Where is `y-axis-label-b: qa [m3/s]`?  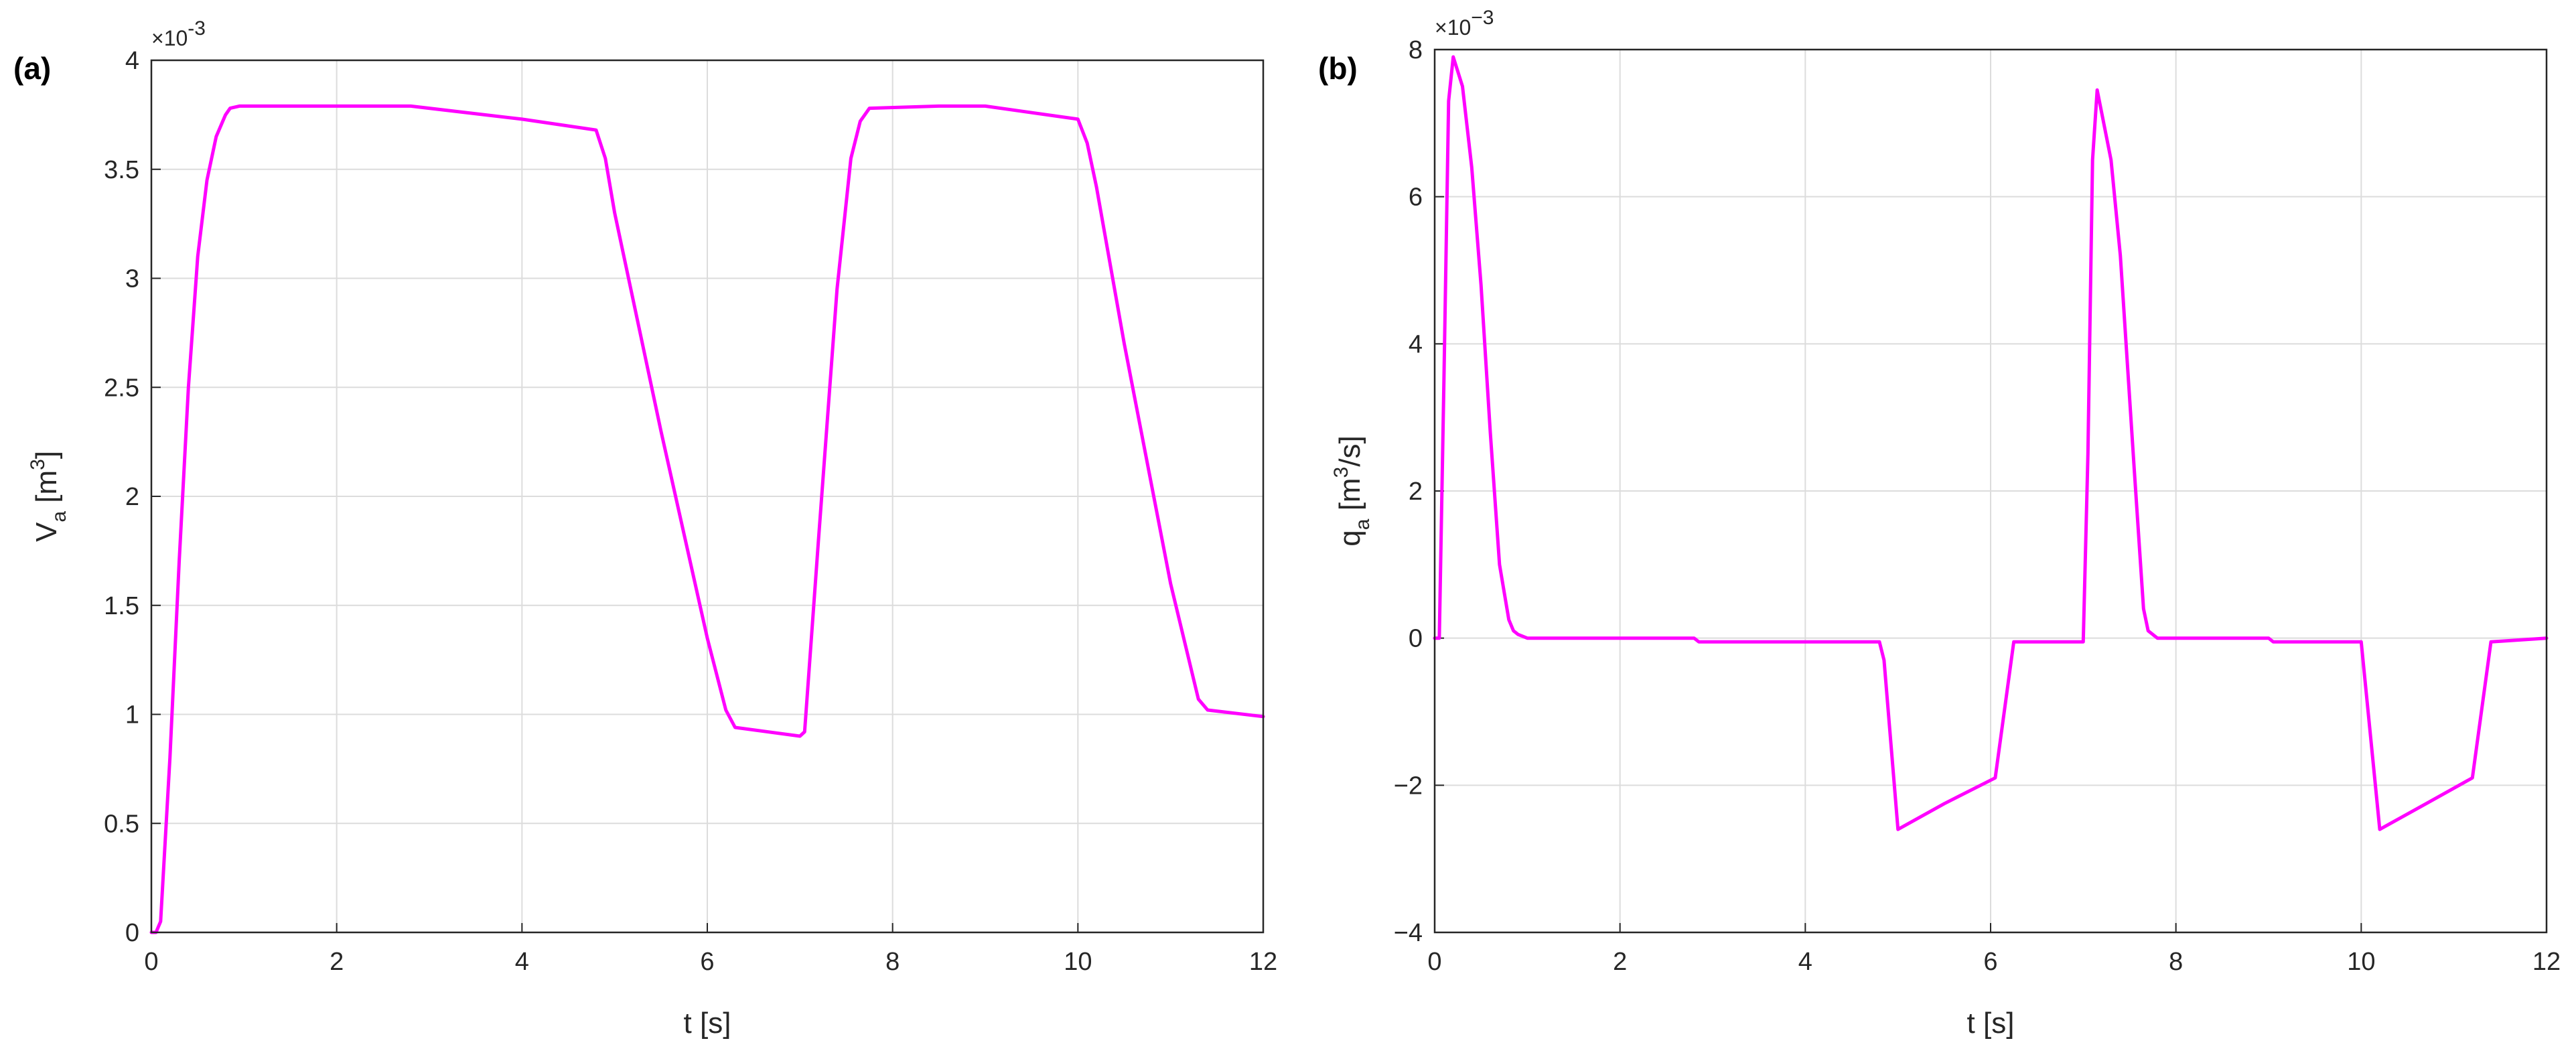
y-axis-label-b: qa [m3/s] is located at coordinates (1352, 490).